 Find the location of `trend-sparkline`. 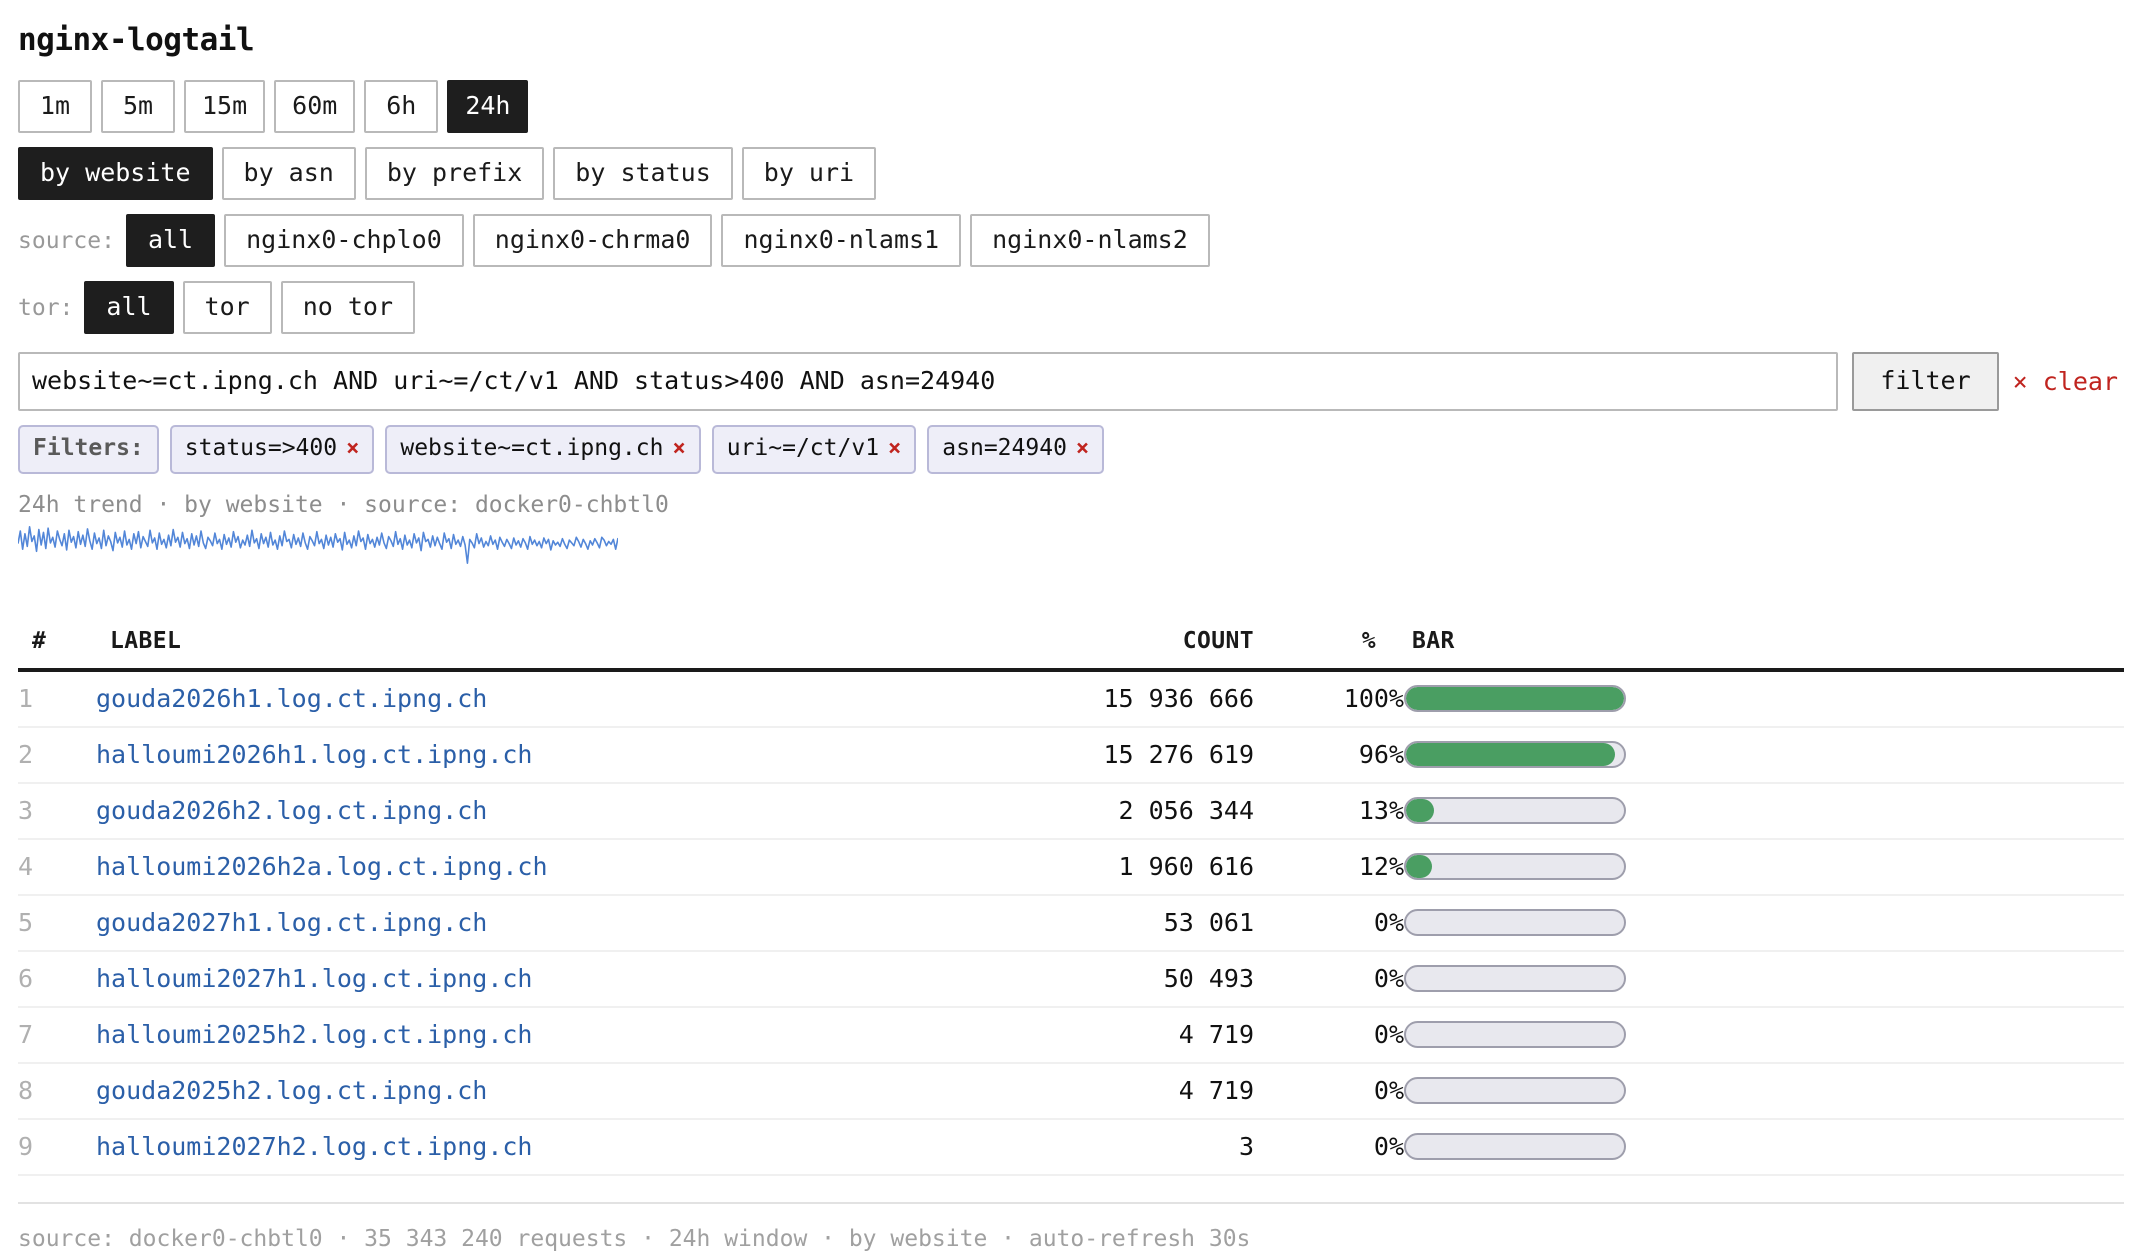

trend-sparkline is located at coordinates (1071, 559).